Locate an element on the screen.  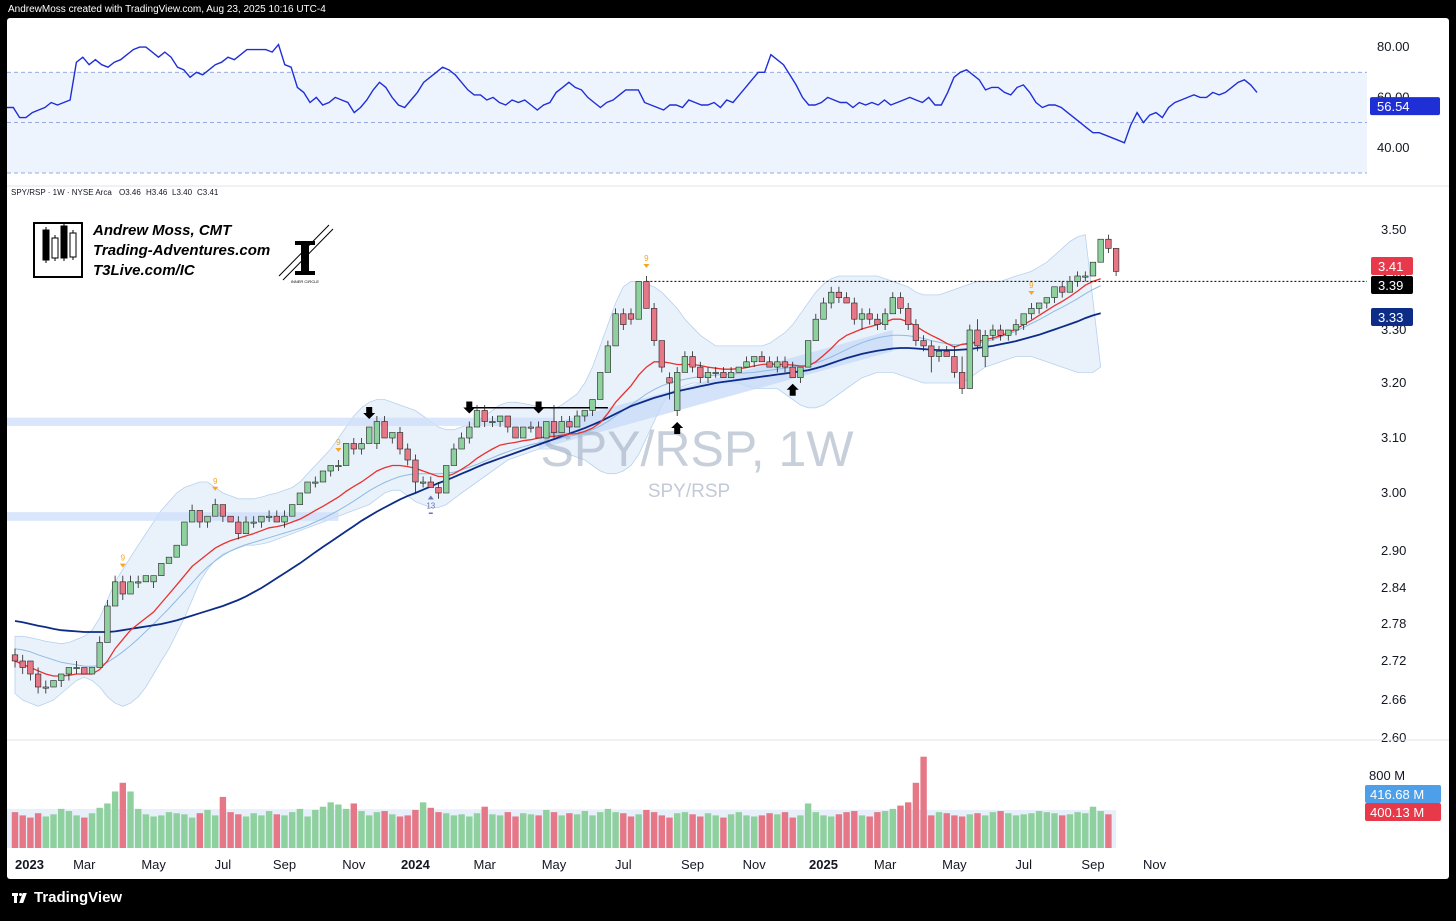
td-count-mark: 9 is located at coordinates (338, 445).